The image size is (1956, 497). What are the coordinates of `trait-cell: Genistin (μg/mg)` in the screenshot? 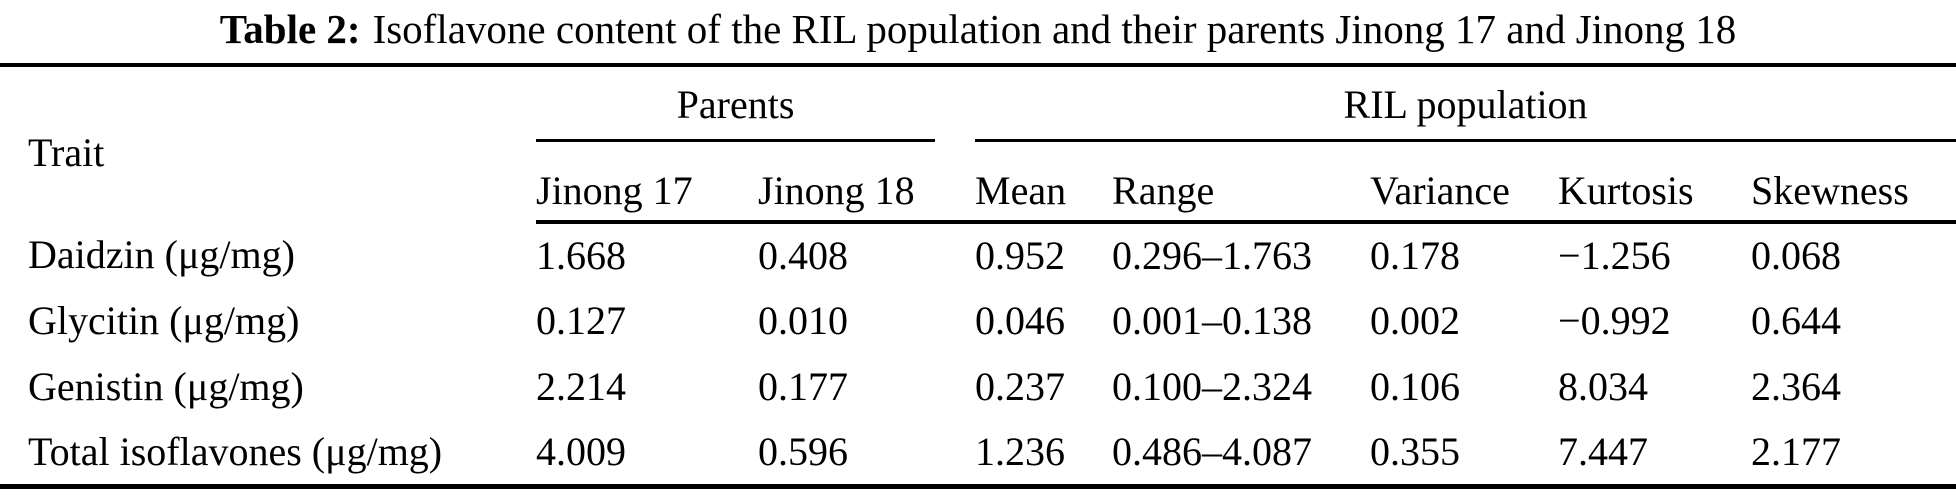 It's located at (166, 386).